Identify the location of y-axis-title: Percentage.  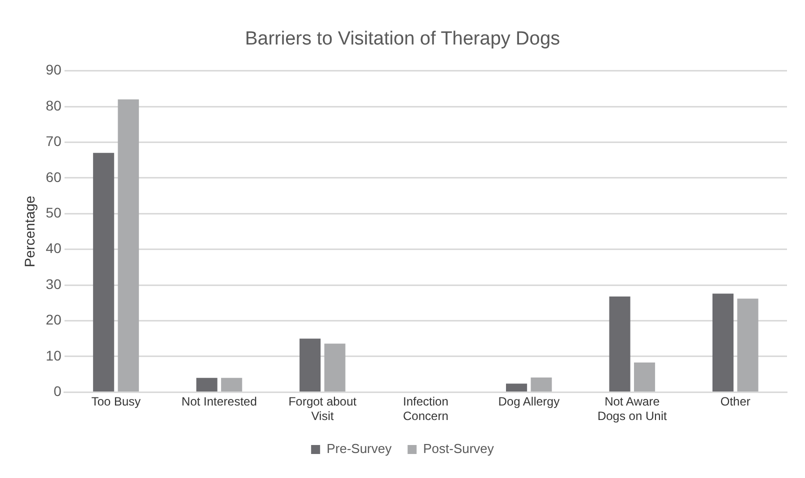
(29, 231).